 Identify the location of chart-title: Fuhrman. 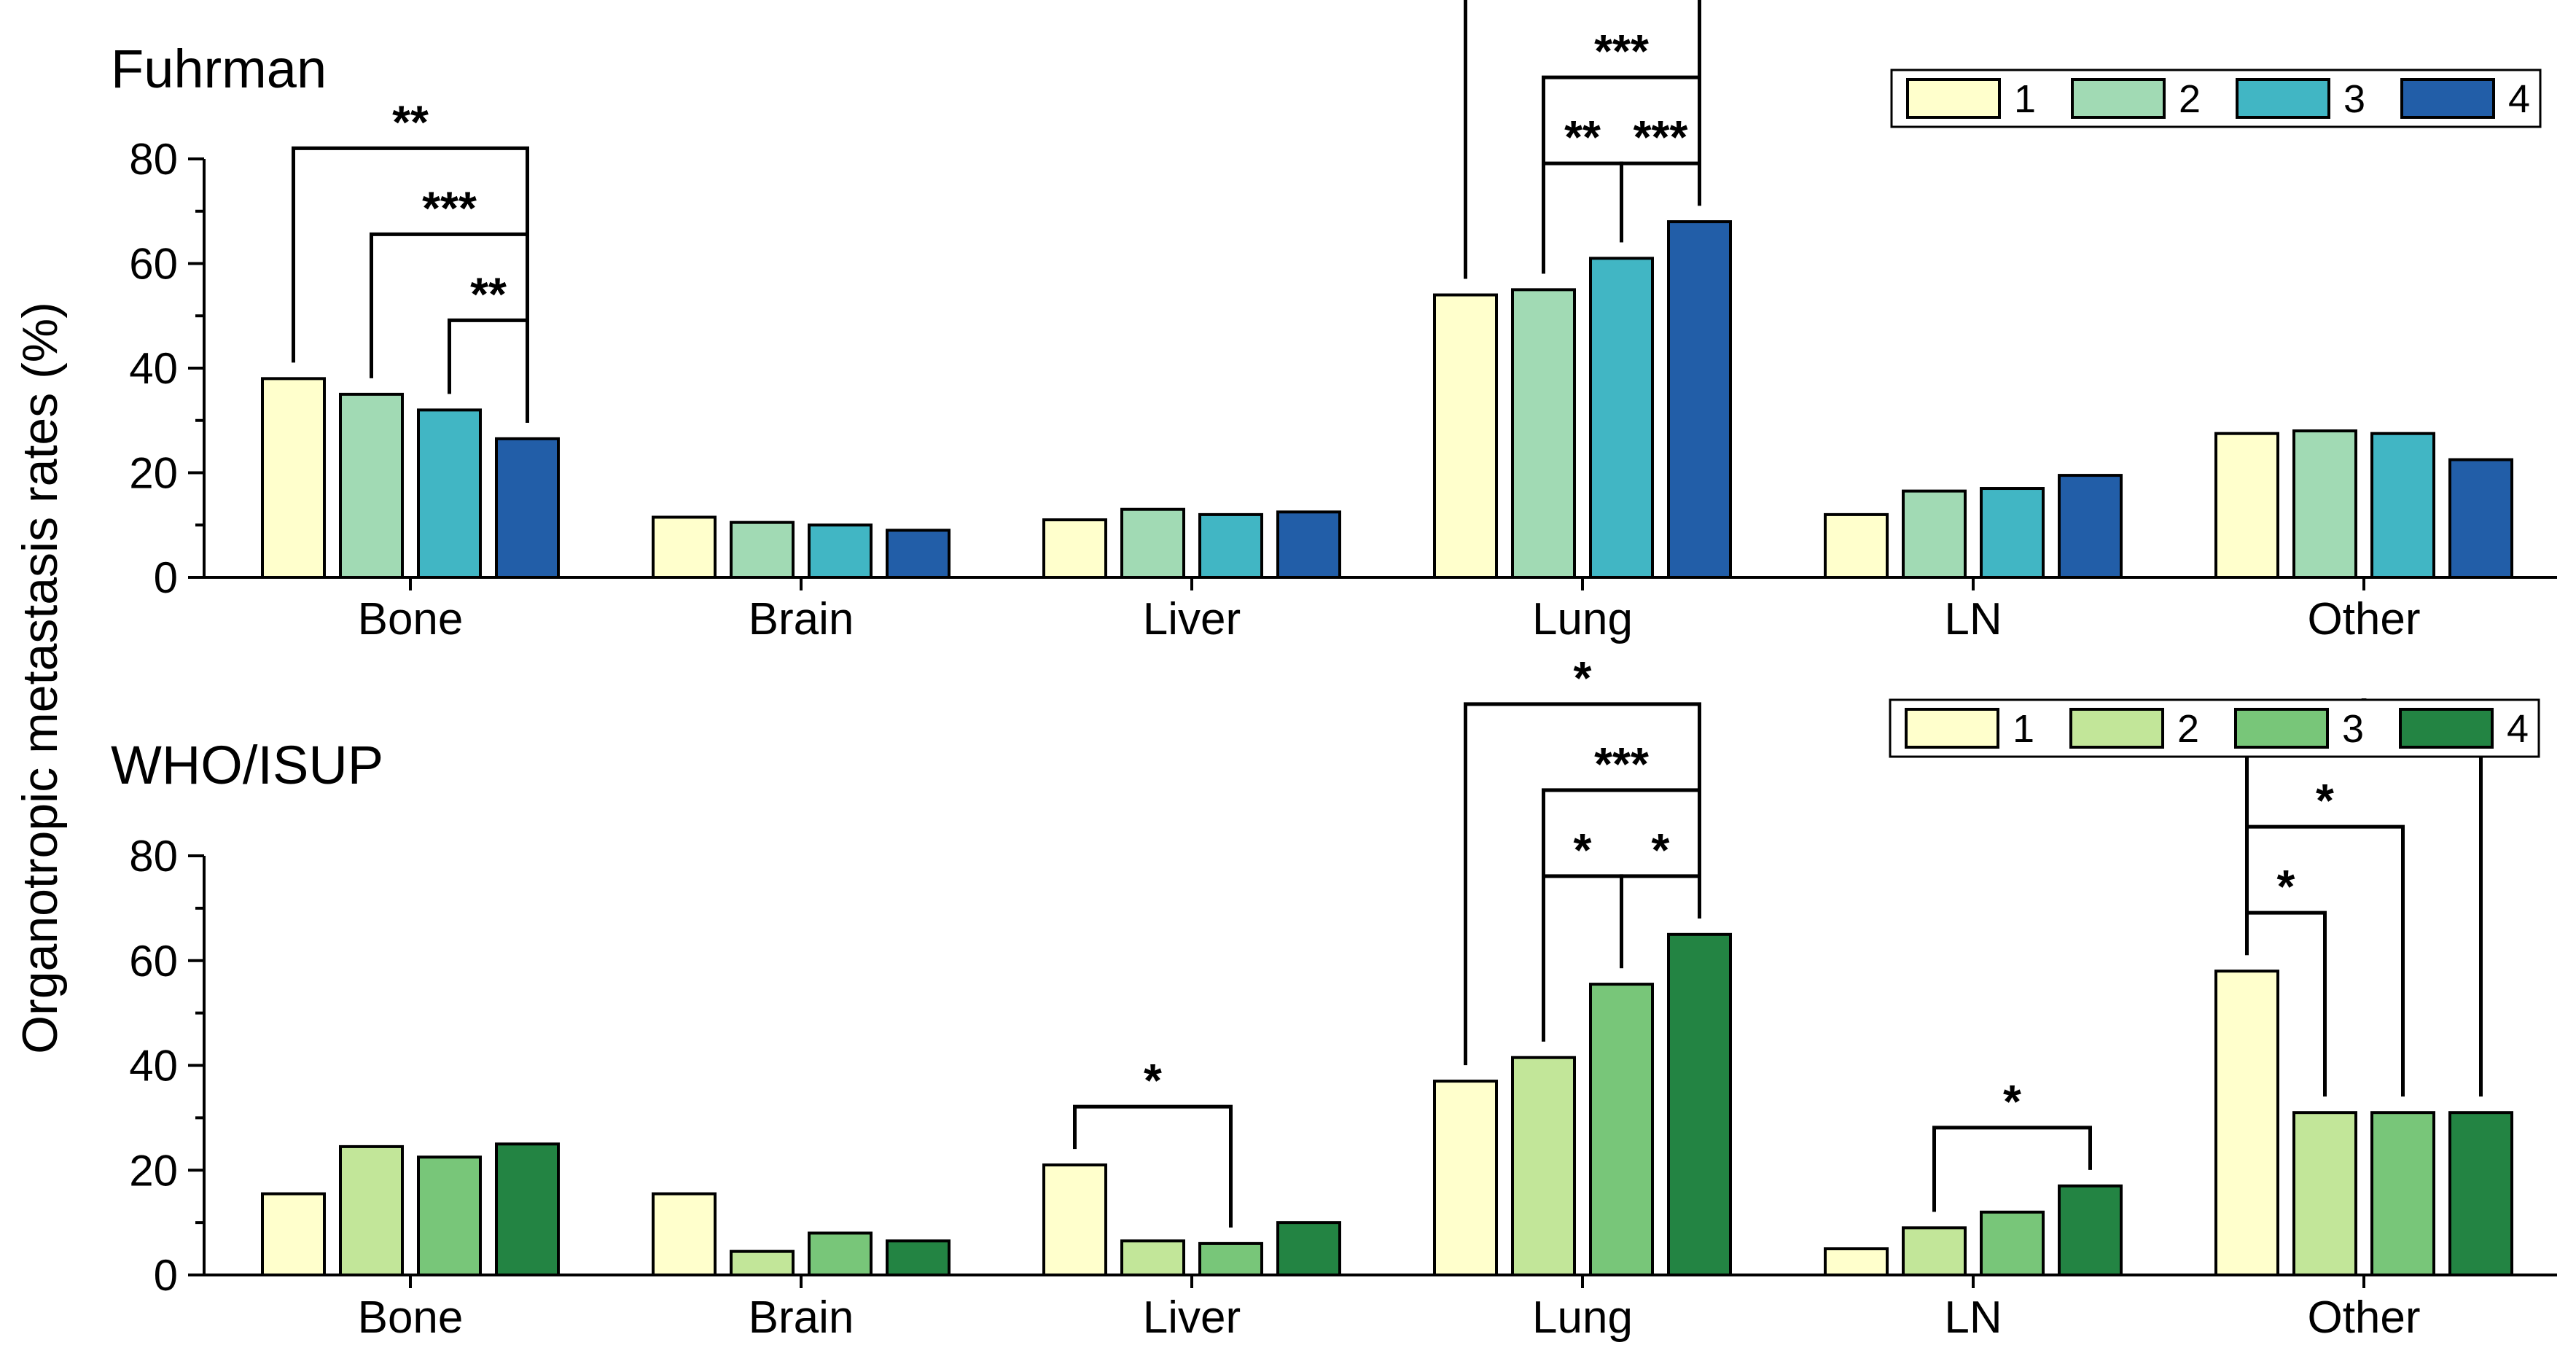
(219, 69).